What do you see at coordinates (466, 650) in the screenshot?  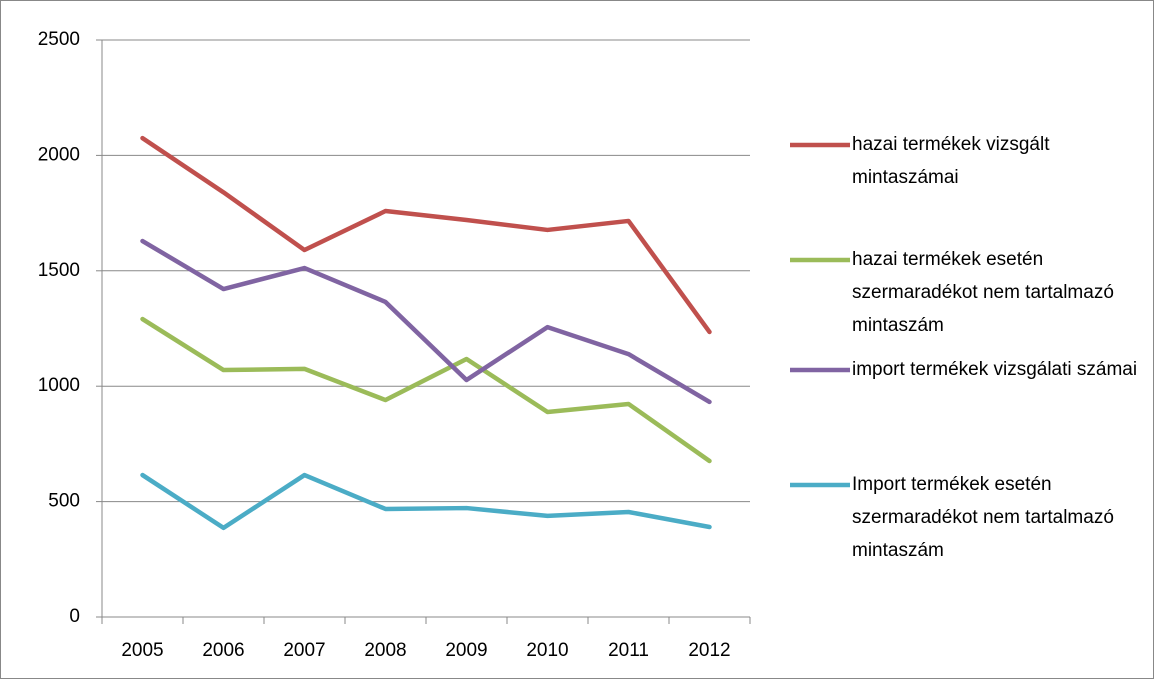 I see `x-tick-label: 2009` at bounding box center [466, 650].